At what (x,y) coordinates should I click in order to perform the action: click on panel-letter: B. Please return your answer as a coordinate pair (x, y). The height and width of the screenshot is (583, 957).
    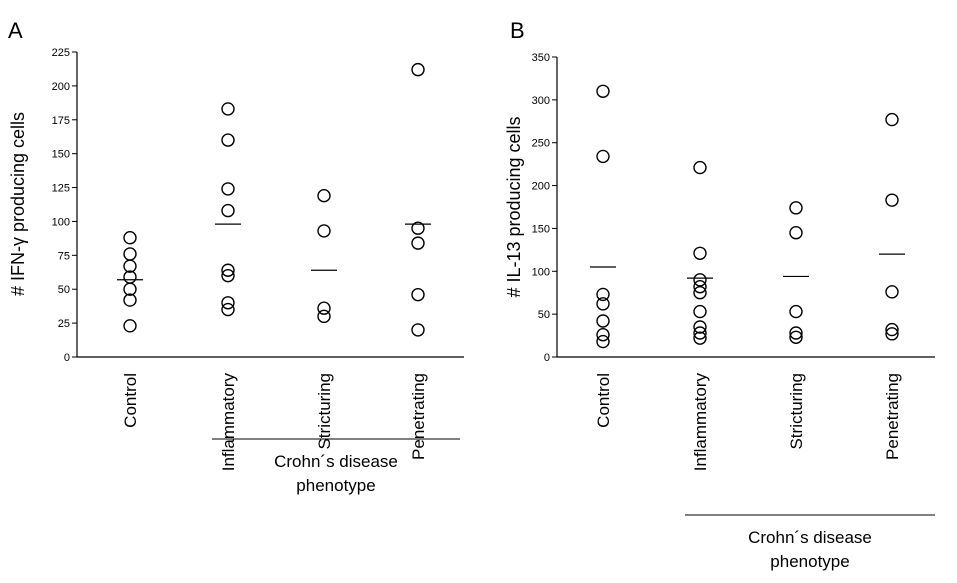
    Looking at the image, I should click on (517, 30).